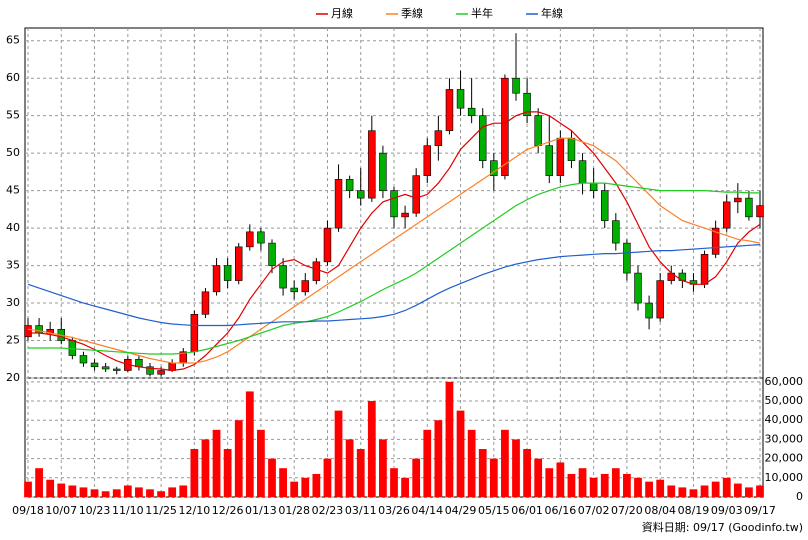 The width and height of the screenshot is (808, 540). Describe the element at coordinates (412, 13) in the screenshot. I see `legend-label: 季線` at that location.